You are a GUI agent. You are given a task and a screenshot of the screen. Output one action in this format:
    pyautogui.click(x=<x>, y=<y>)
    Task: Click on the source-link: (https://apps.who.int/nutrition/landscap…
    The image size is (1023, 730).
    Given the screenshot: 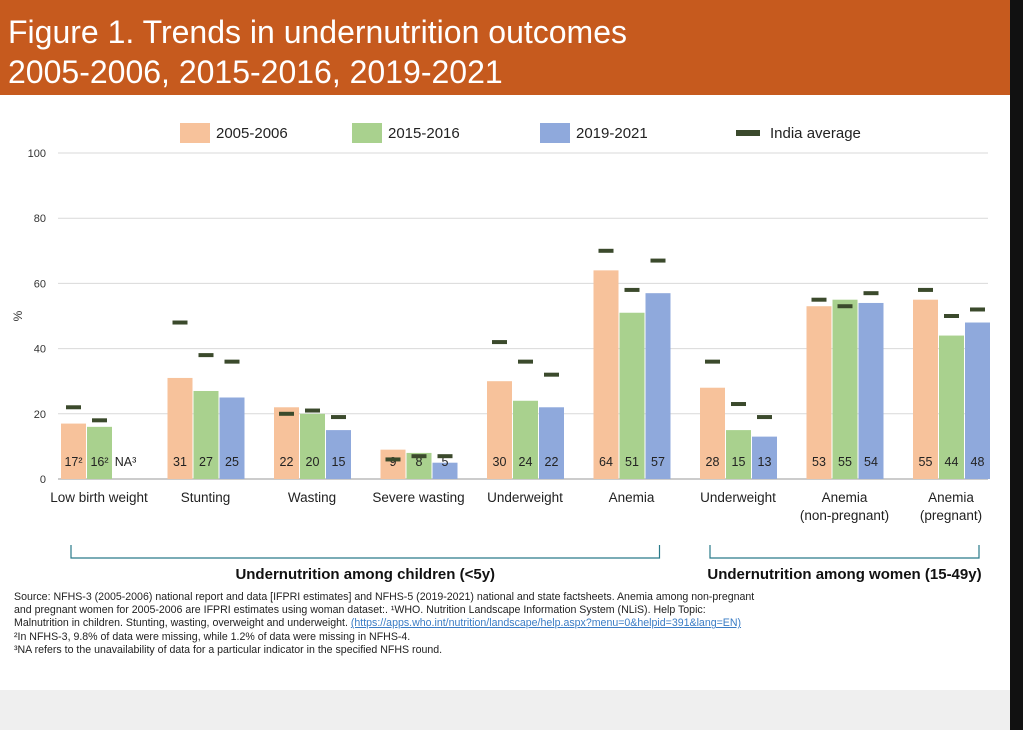 What is the action you would take?
    pyautogui.click(x=546, y=623)
    